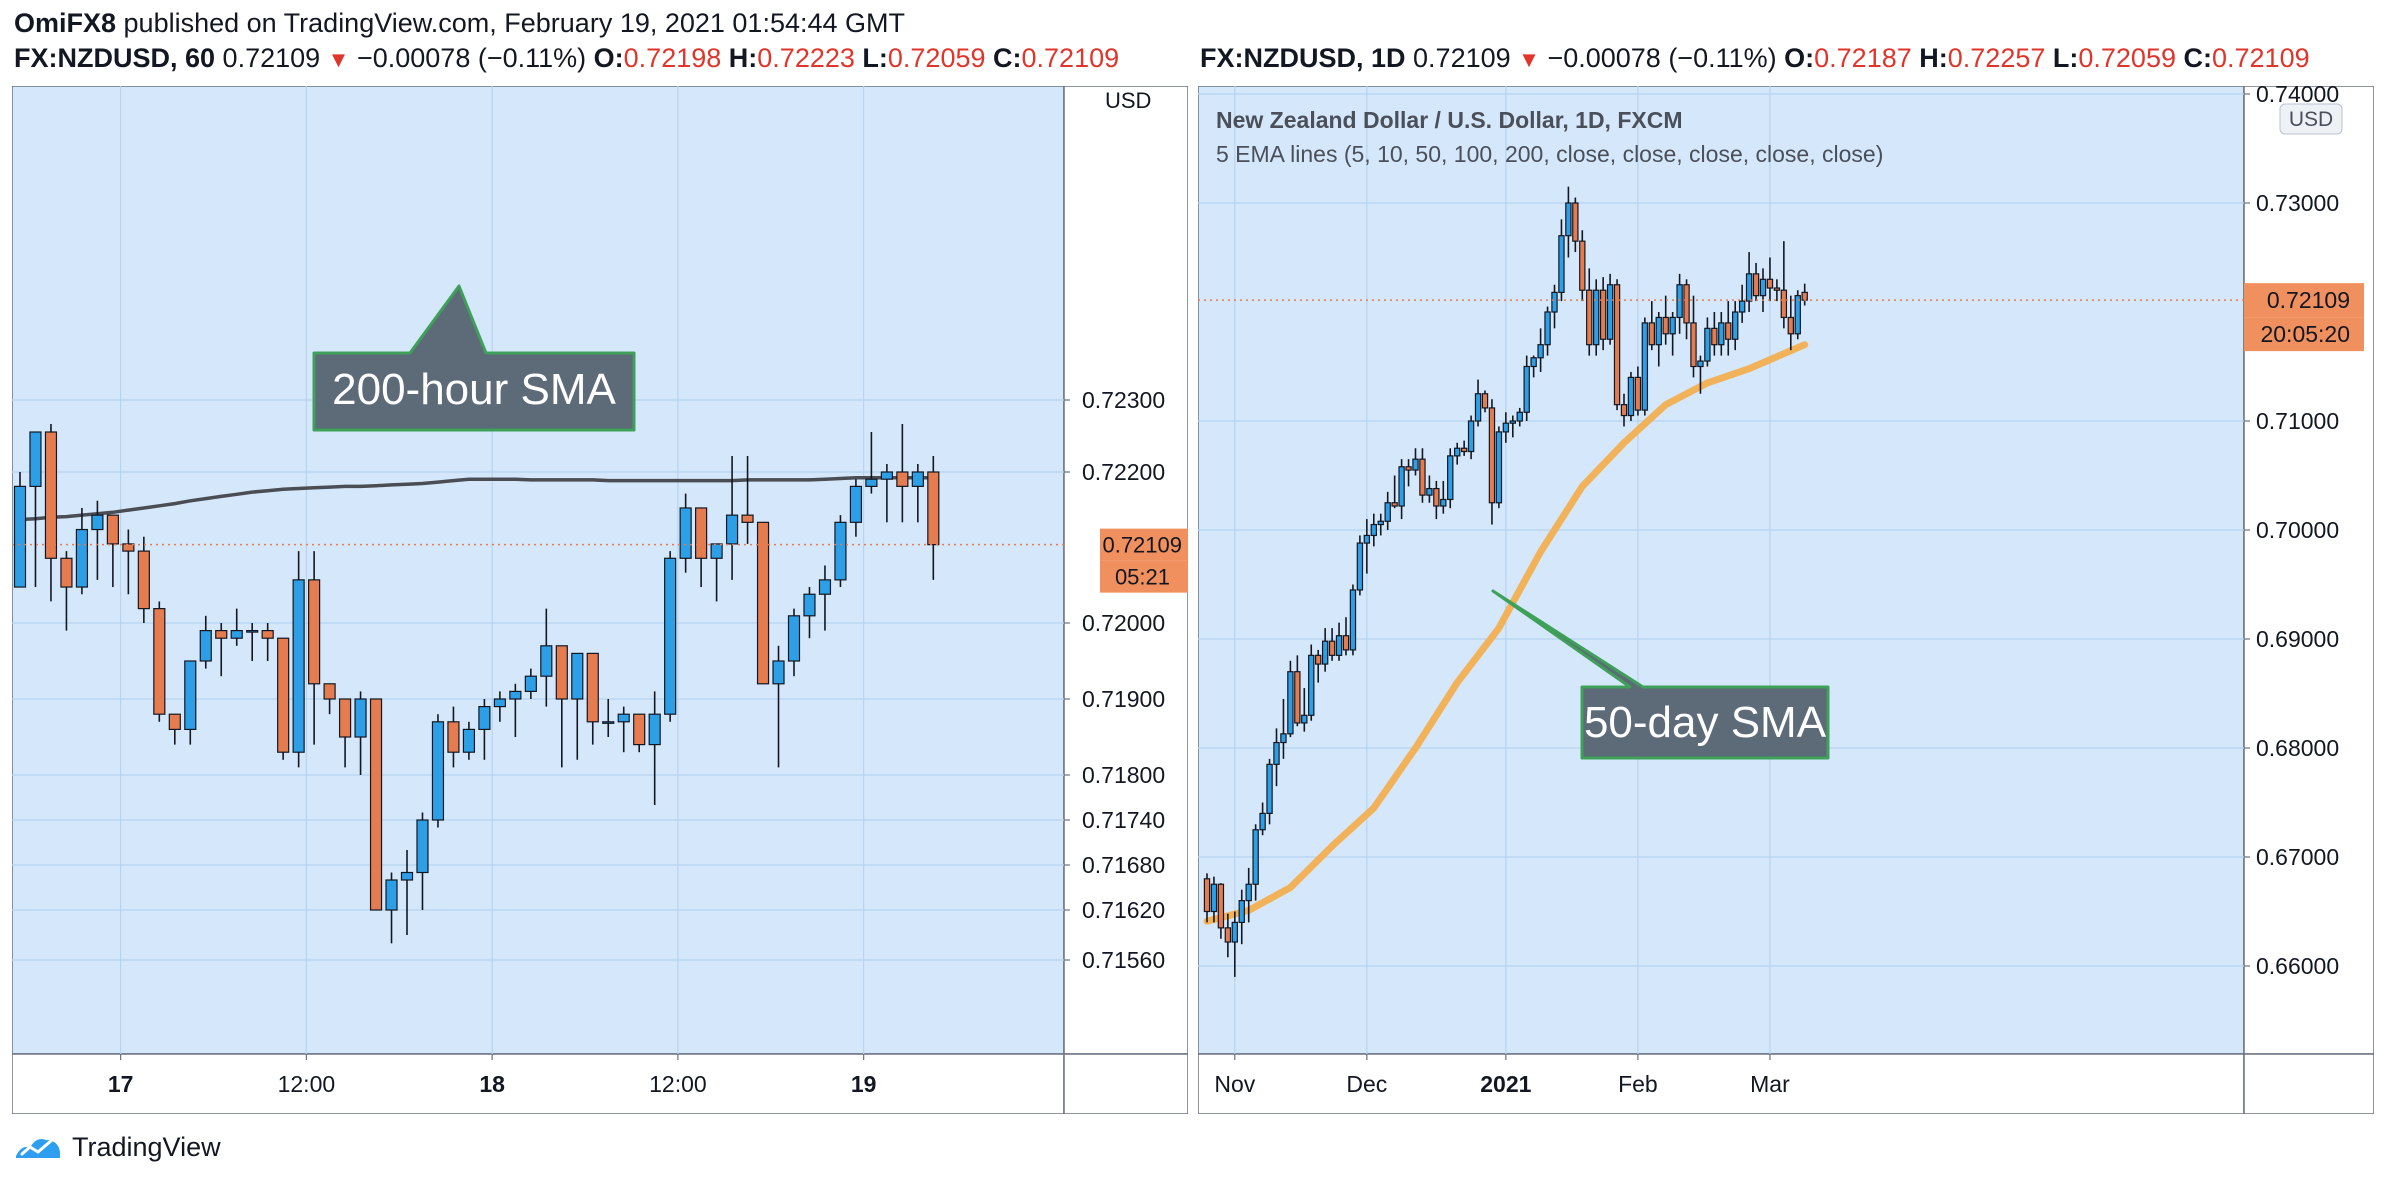 This screenshot has height=1188, width=2386. What do you see at coordinates (1234, 1084) in the screenshot?
I see `x-tick-label: Nov` at bounding box center [1234, 1084].